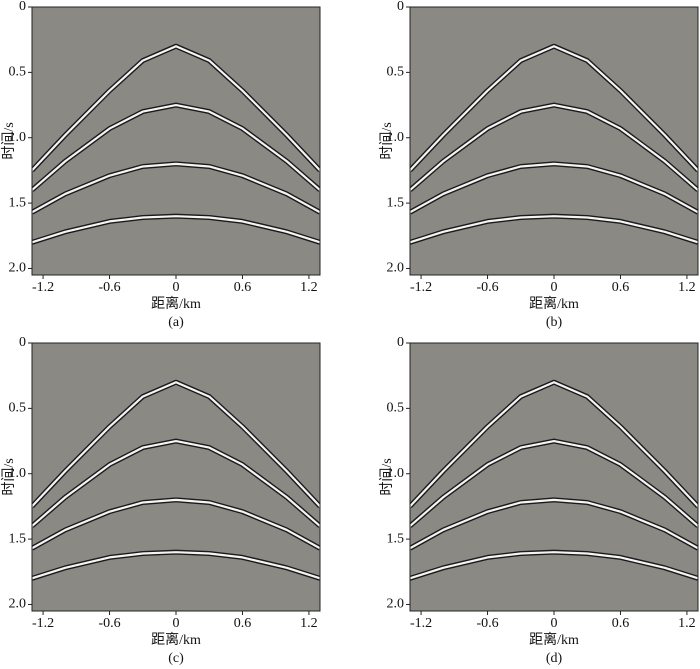 Image resolution: width=700 pixels, height=669 pixels. I want to click on panel-caption: (b), so click(554, 322).